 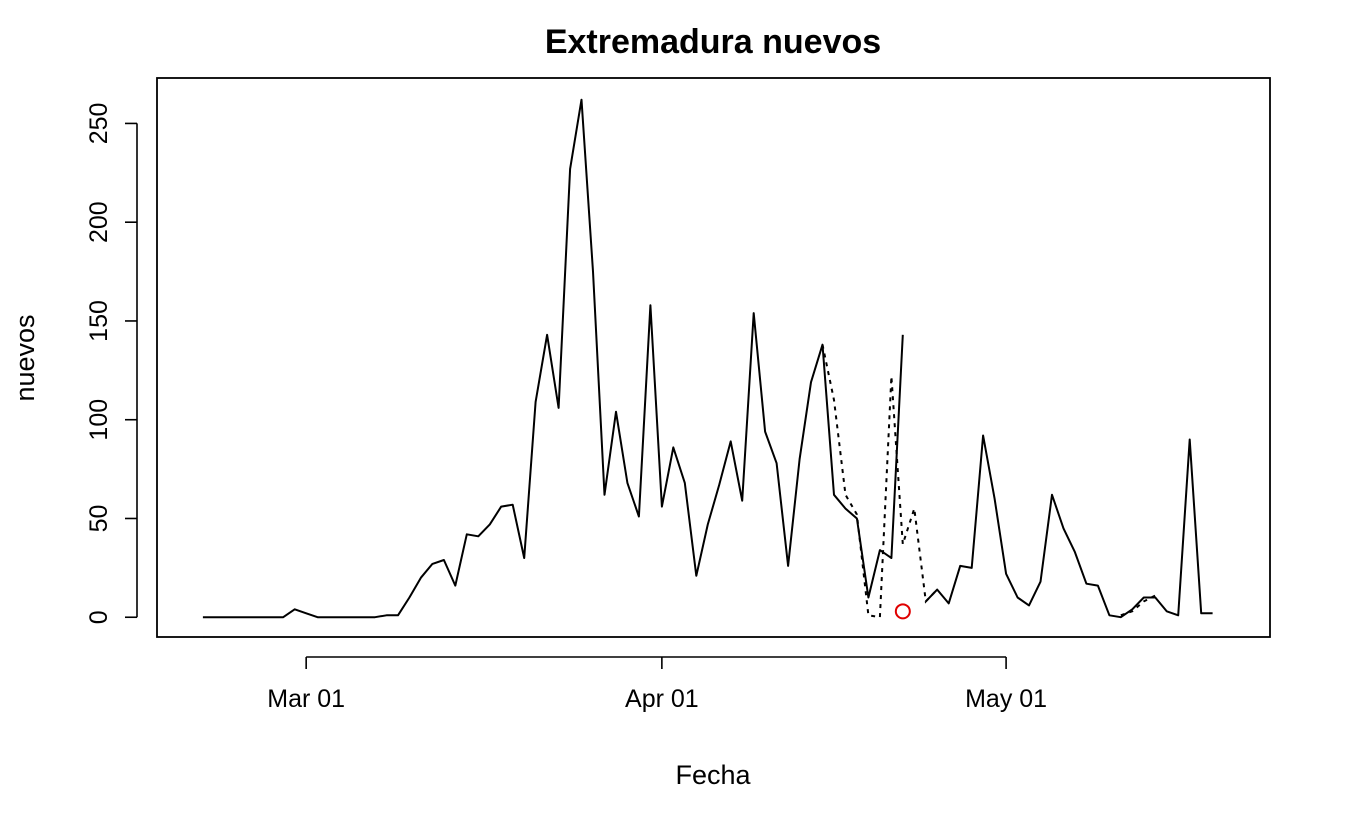 I want to click on solid-series-line, so click(x=1069, y=526).